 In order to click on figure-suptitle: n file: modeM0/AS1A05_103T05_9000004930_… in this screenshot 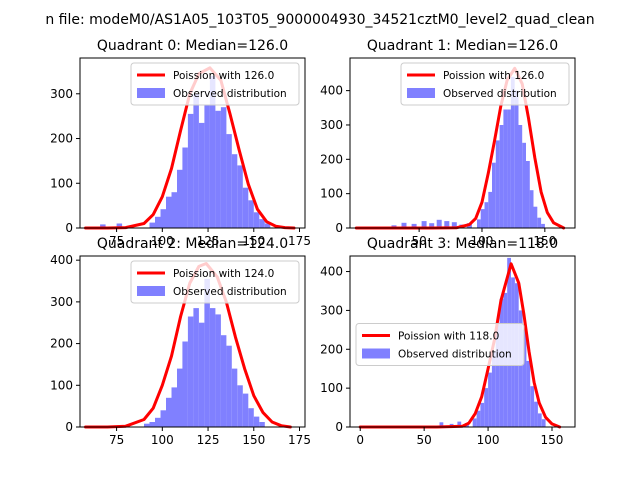, I will do `click(319, 20)`.